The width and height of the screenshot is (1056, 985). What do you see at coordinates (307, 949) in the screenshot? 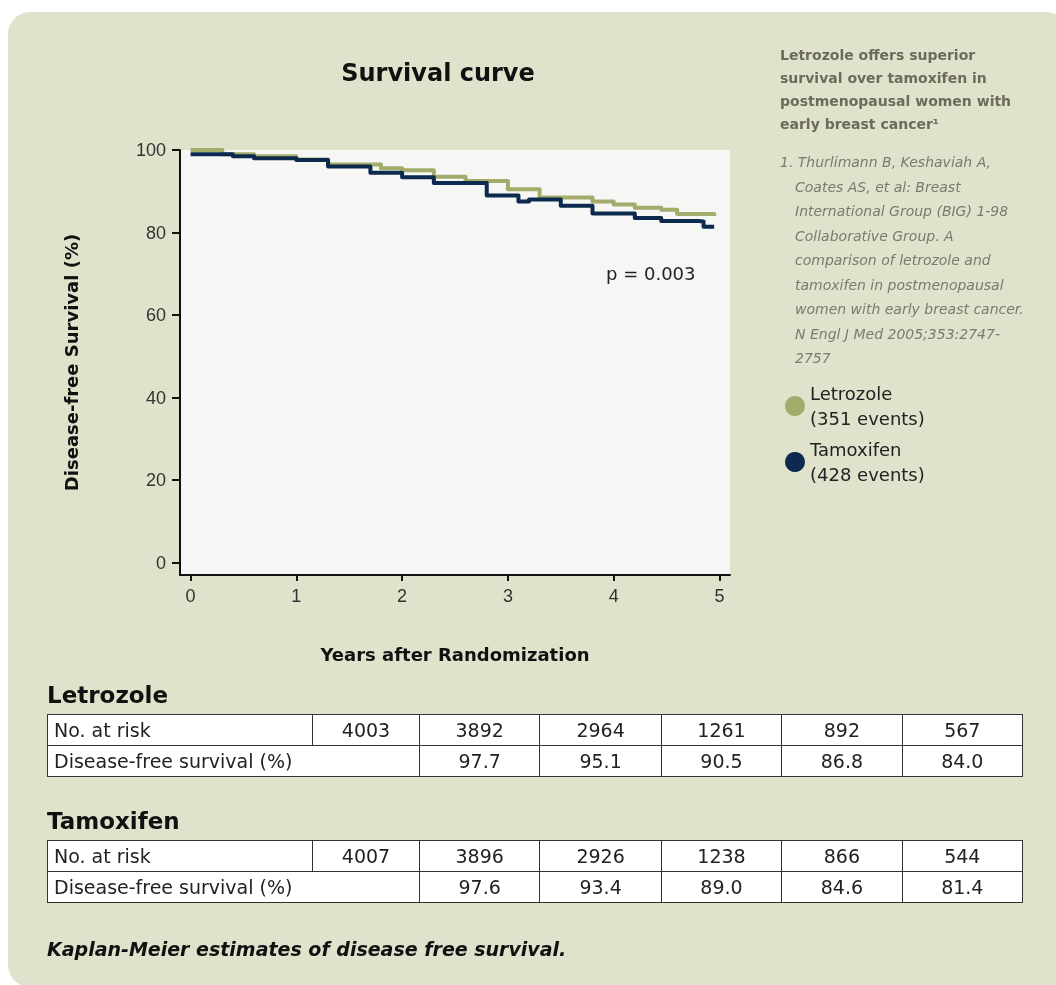
I see `text: Kaplan-Meier estimates of disease free survival.` at bounding box center [307, 949].